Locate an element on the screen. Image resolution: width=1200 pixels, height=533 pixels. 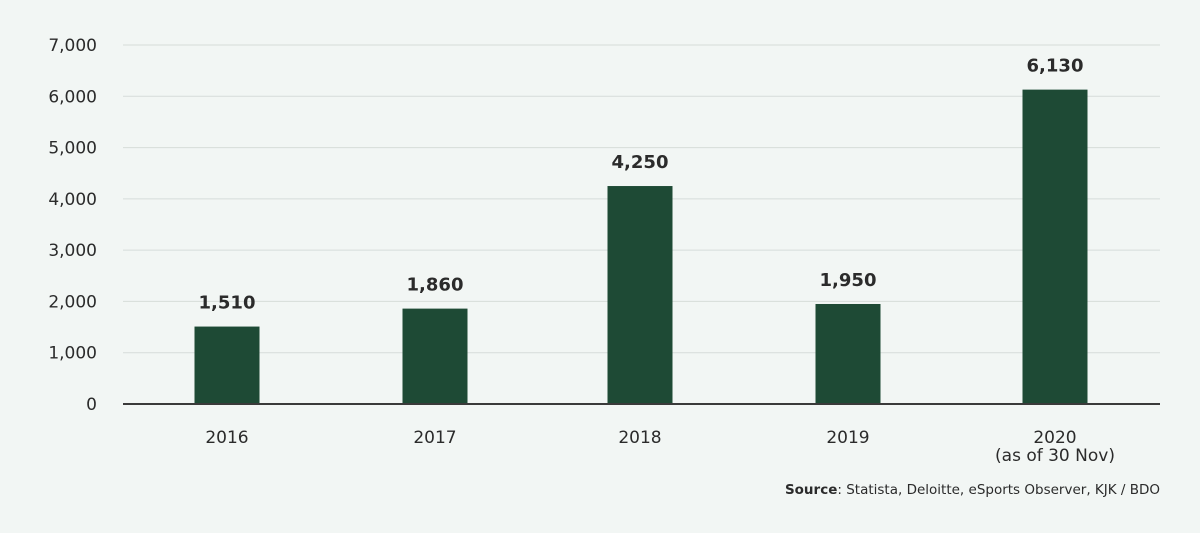
y-tick-label: 4,000 is located at coordinates (72, 200).